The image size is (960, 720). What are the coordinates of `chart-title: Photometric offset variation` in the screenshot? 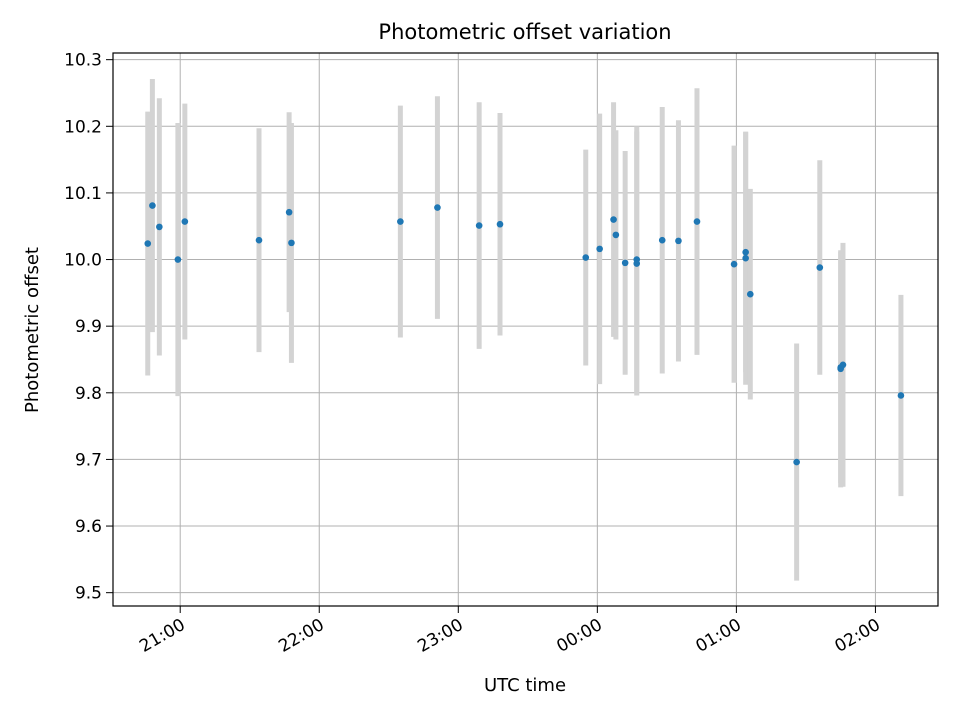 It's located at (524, 32).